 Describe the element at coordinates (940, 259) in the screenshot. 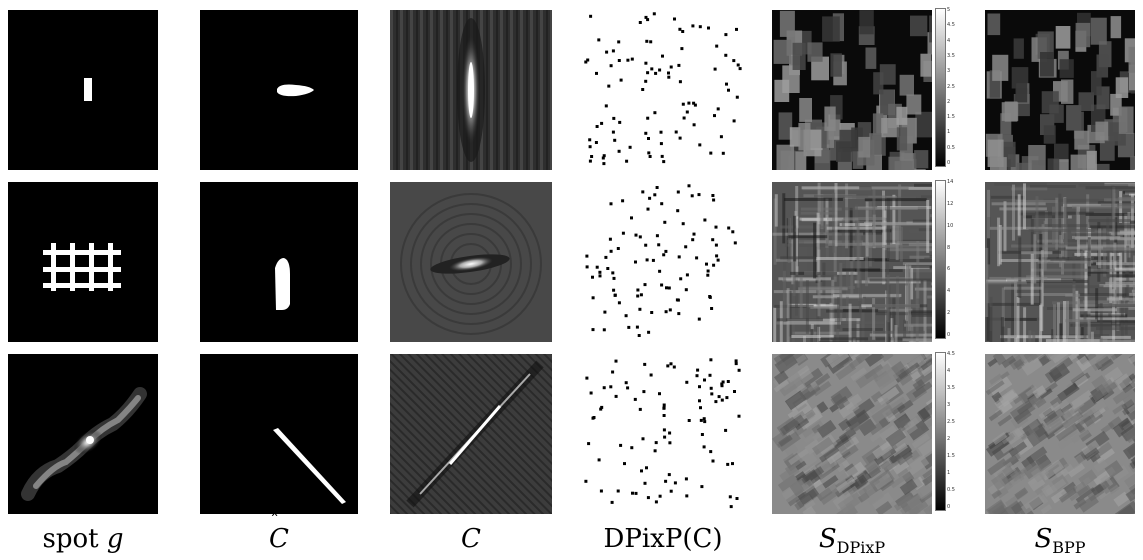

I see `colorbar-row2` at that location.